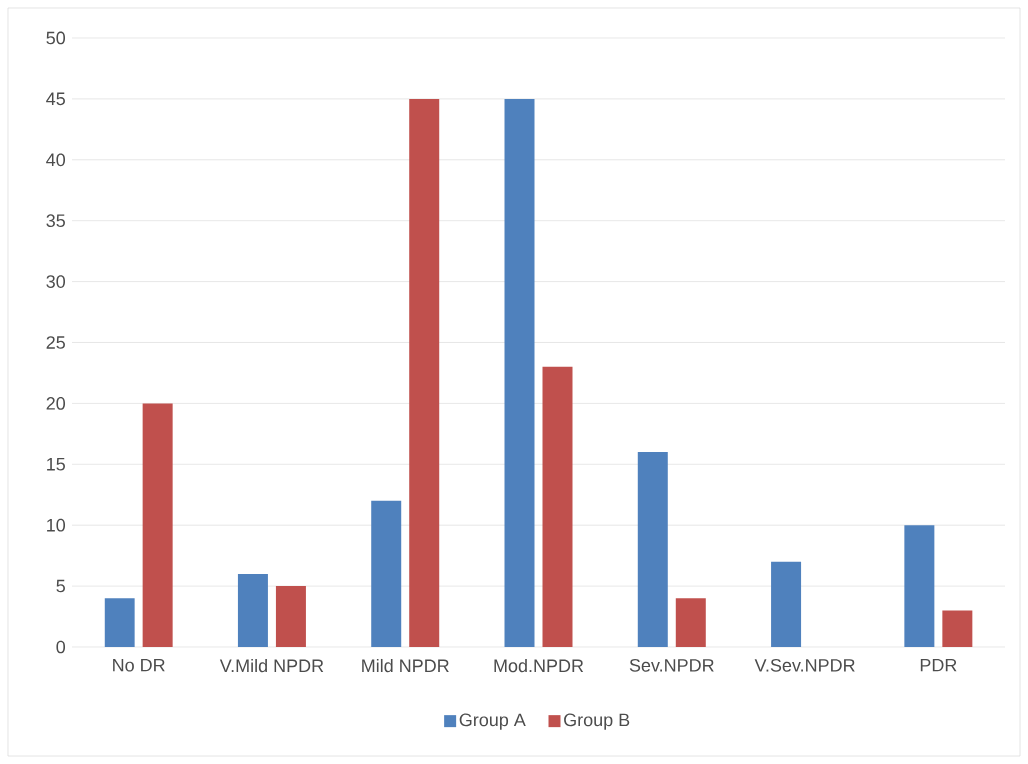 Image resolution: width=1028 pixels, height=764 pixels. I want to click on y-tick-label: 20, so click(56, 403).